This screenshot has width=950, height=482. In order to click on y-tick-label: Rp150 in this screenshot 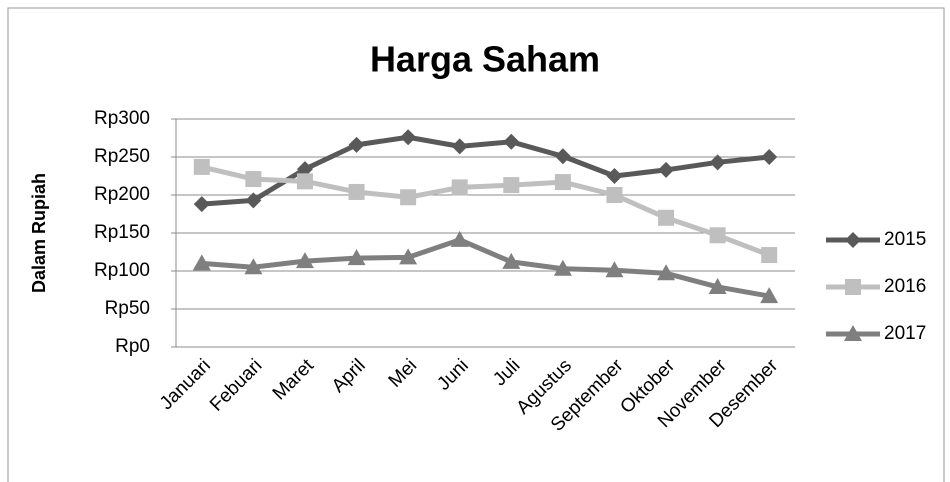, I will do `click(122, 232)`.